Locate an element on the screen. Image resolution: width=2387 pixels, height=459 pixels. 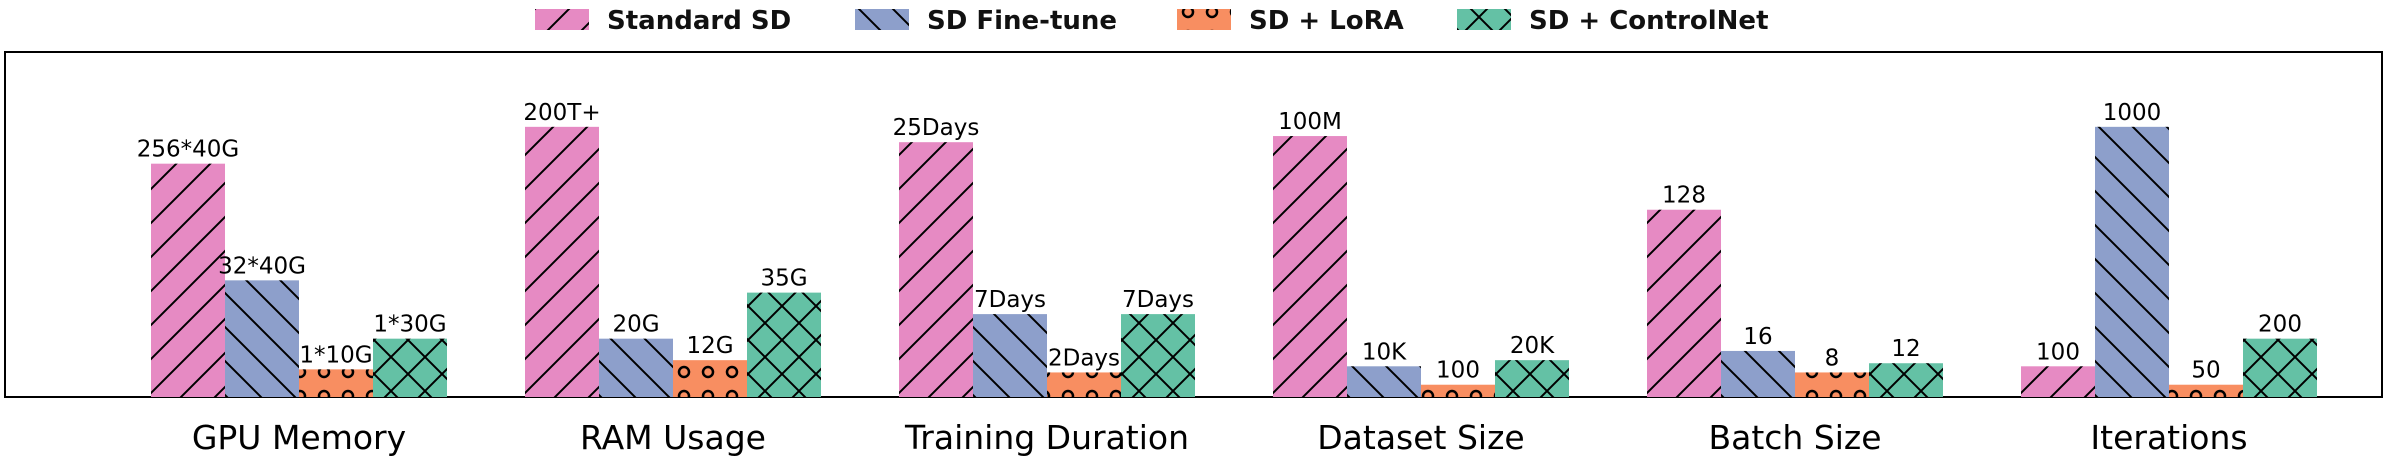
legend-item-sd-fine-tune: SD Fine-tune is located at coordinates (986, 21).